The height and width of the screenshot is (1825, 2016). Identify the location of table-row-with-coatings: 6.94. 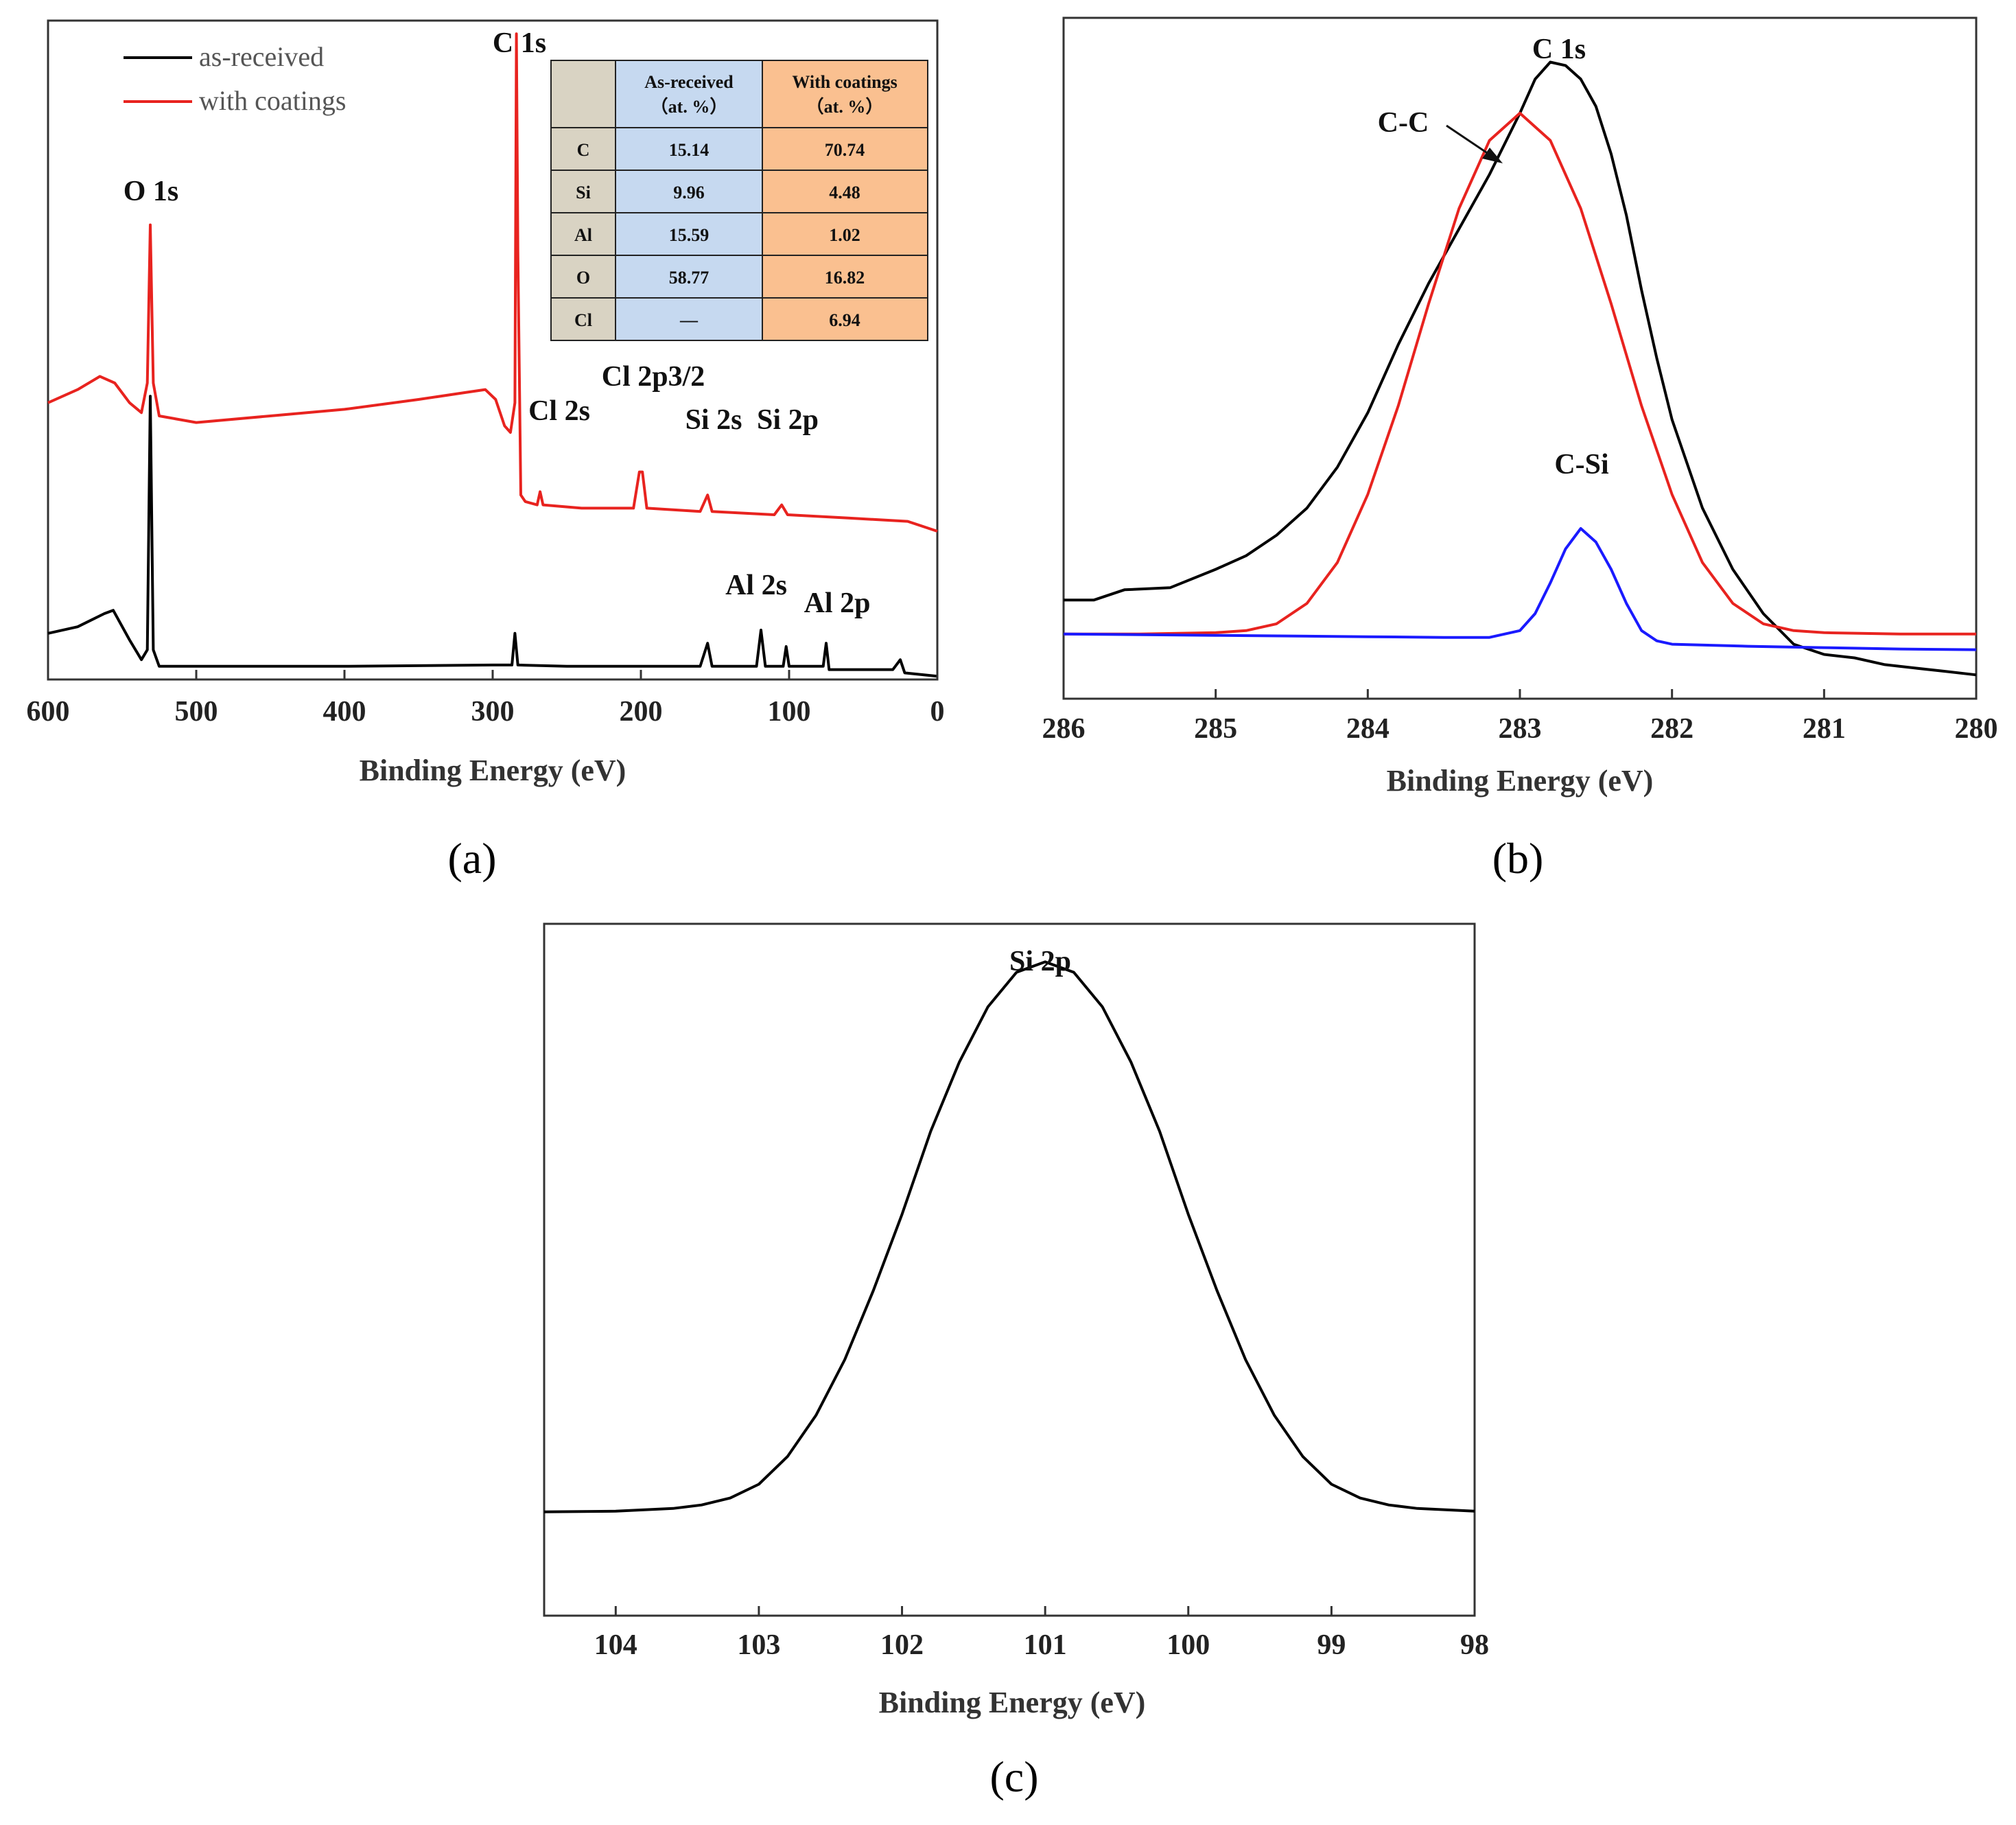
(844, 320).